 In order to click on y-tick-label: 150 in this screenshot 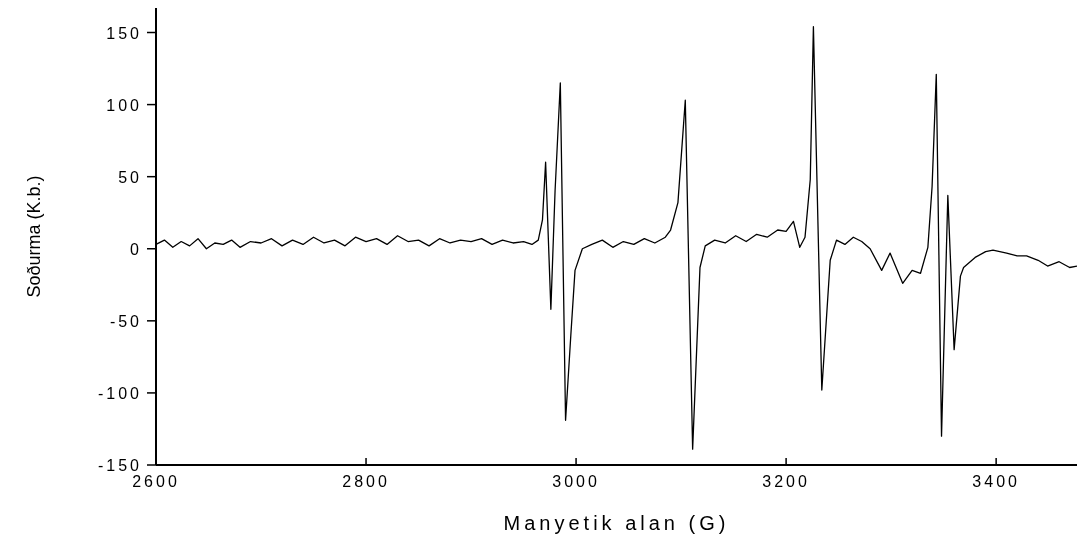, I will do `click(124, 33)`.